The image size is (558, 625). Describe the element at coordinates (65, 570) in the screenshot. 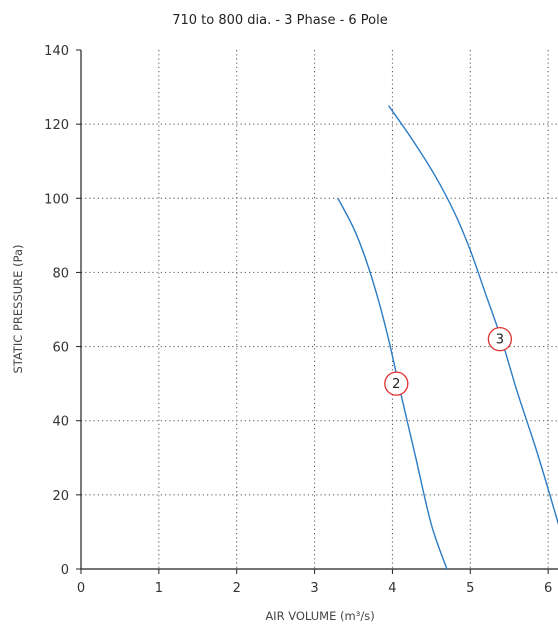

I see `y-tick-label: 0` at that location.